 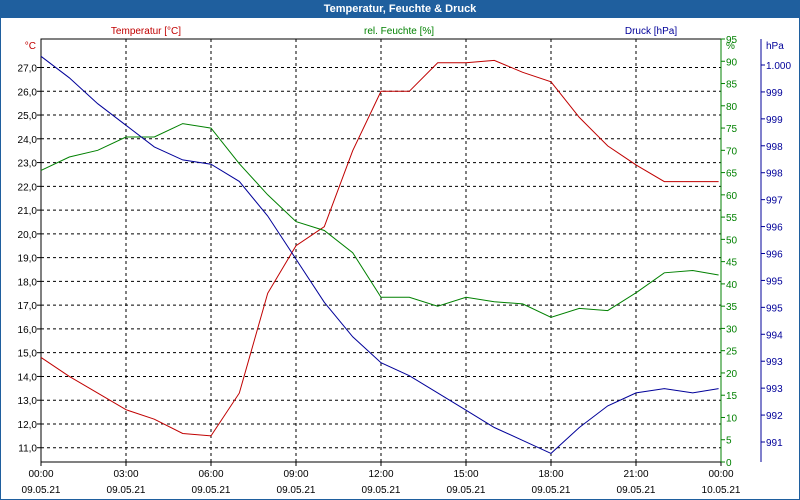 I want to click on y-humidity-tick-label: 55, so click(x=732, y=218).